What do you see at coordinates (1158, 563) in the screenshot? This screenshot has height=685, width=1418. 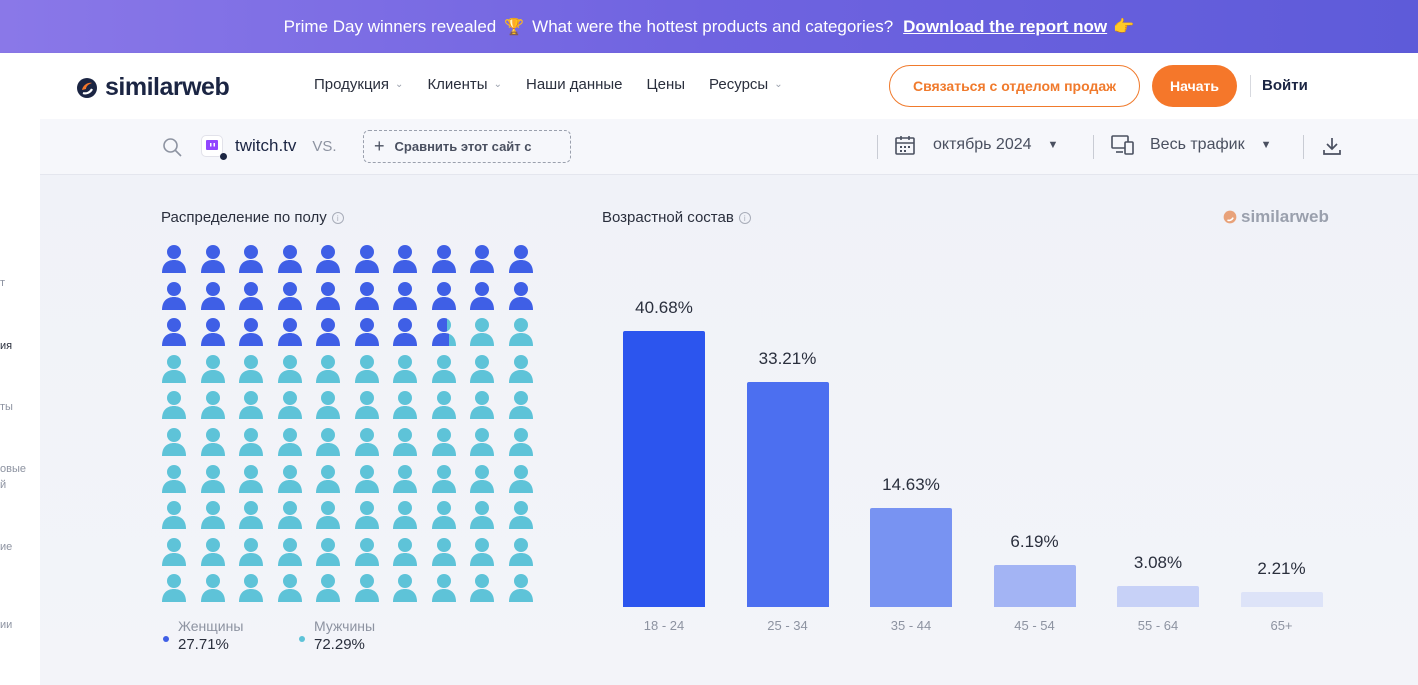 I see `bar-value-label: 3.08%` at bounding box center [1158, 563].